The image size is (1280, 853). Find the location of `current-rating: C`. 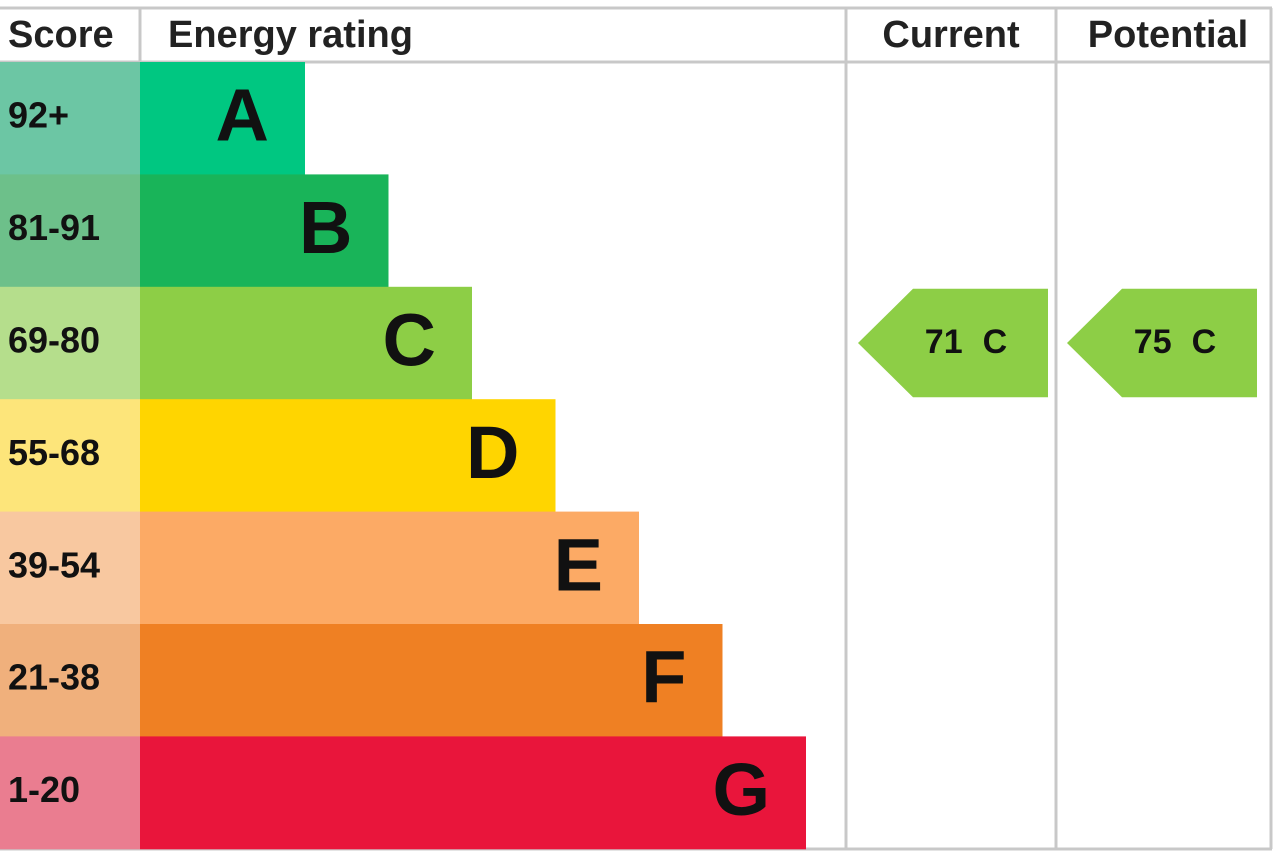

current-rating: C is located at coordinates (995, 342).